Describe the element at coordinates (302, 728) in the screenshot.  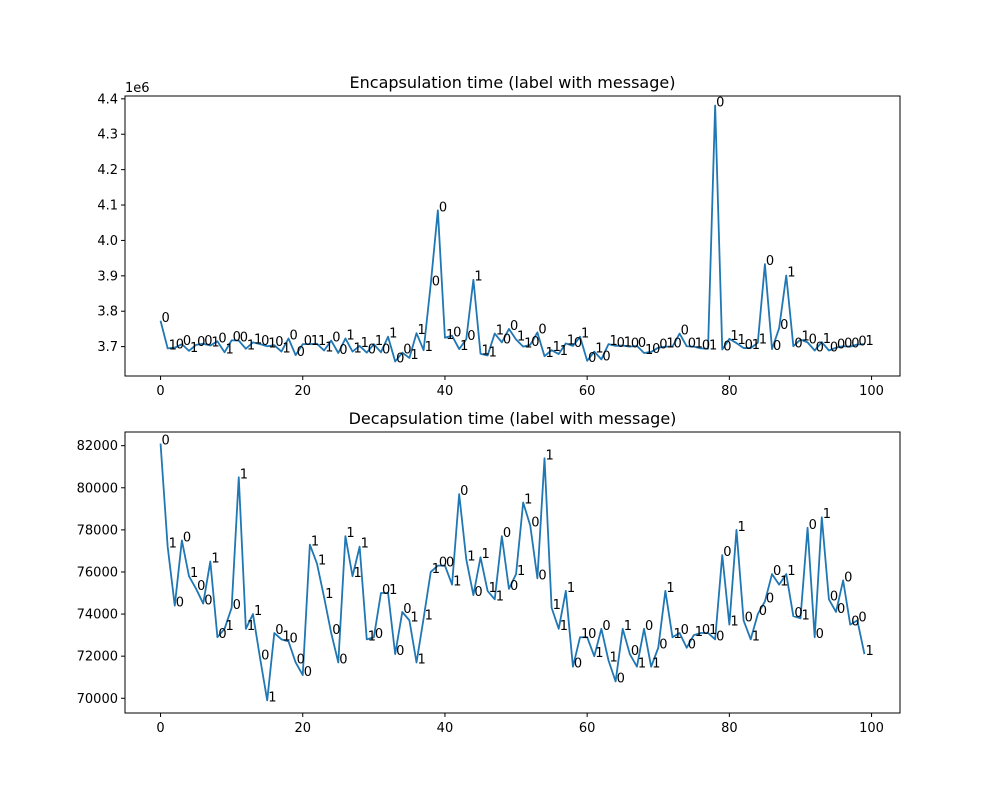
I see `decapsulation-xtick-label: 20` at that location.